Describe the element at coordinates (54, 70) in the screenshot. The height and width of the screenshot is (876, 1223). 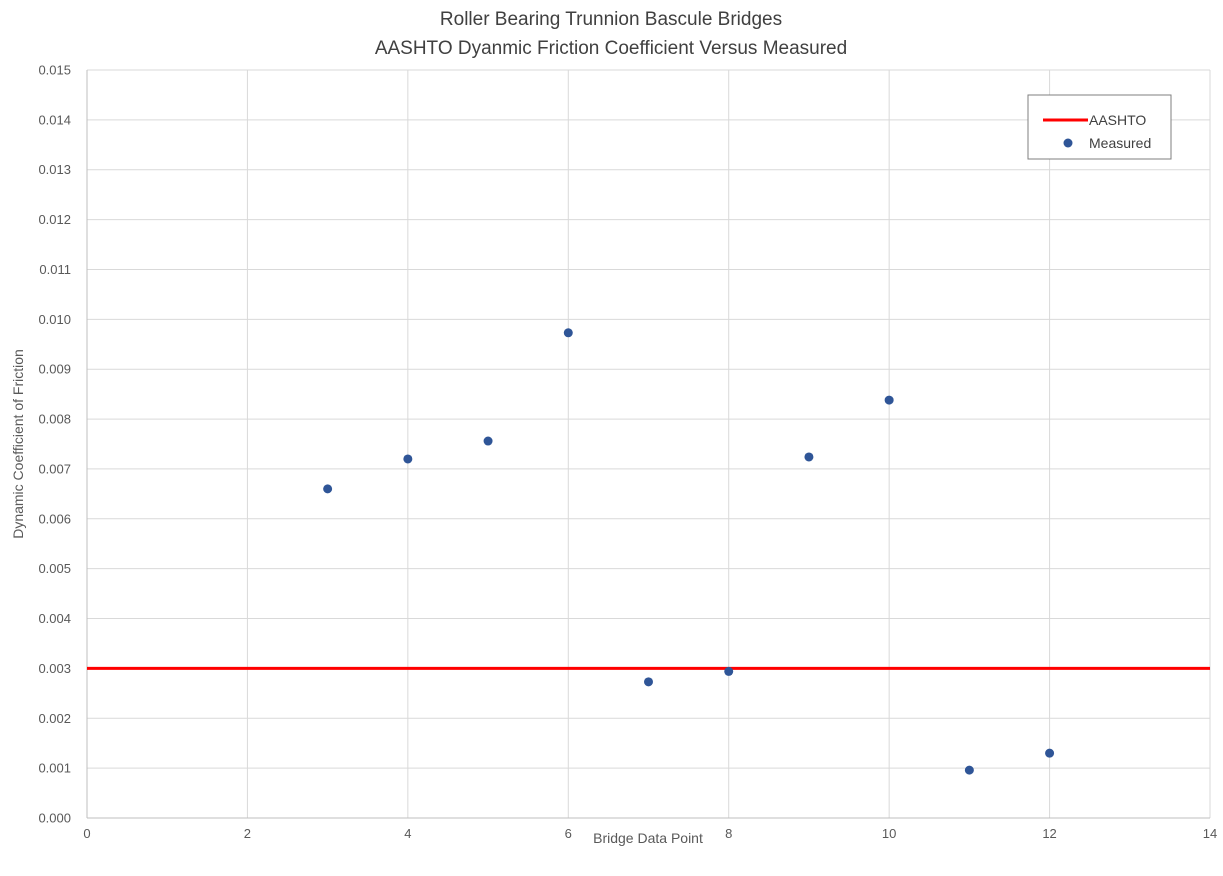
I see `y-tick-label: 0.015` at that location.